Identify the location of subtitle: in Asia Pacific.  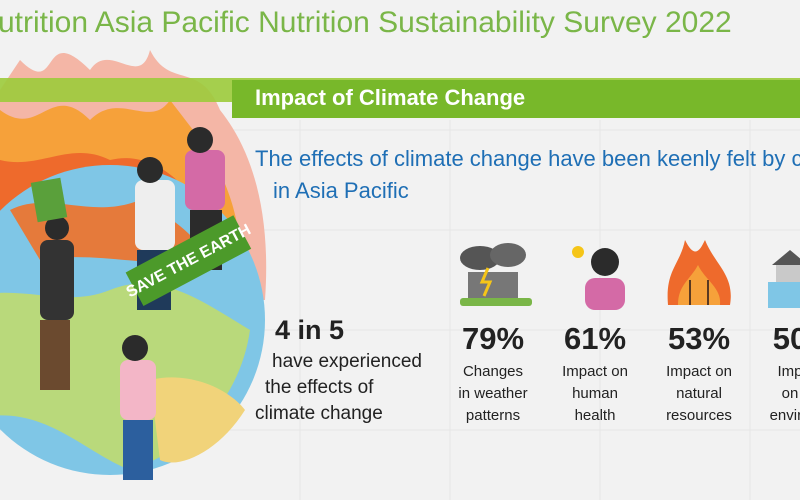
(341, 190).